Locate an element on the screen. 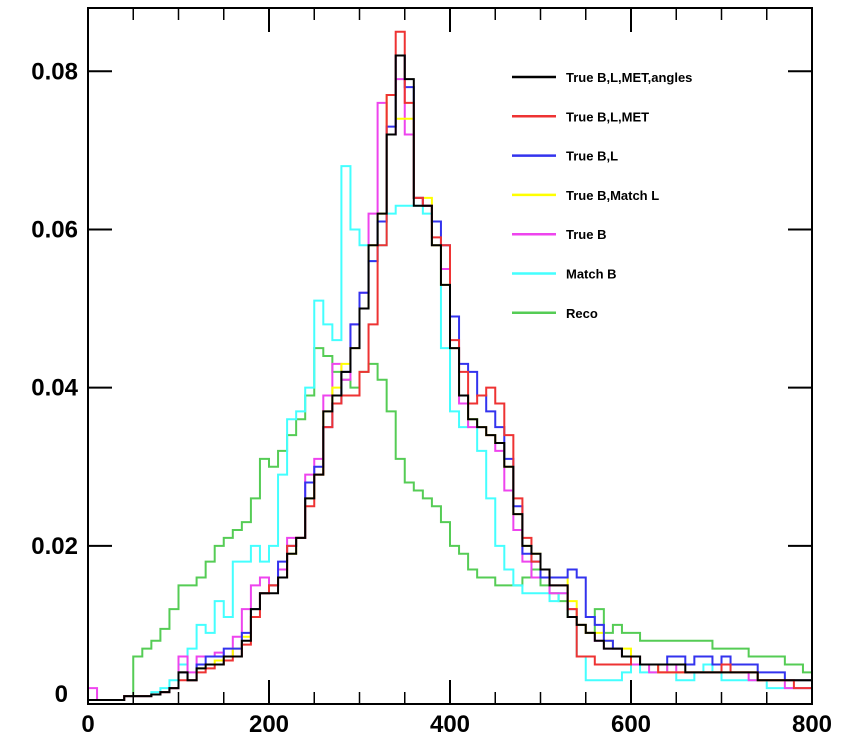 This screenshot has width=852, height=738. legend-label-6: Reco is located at coordinates (582, 313).